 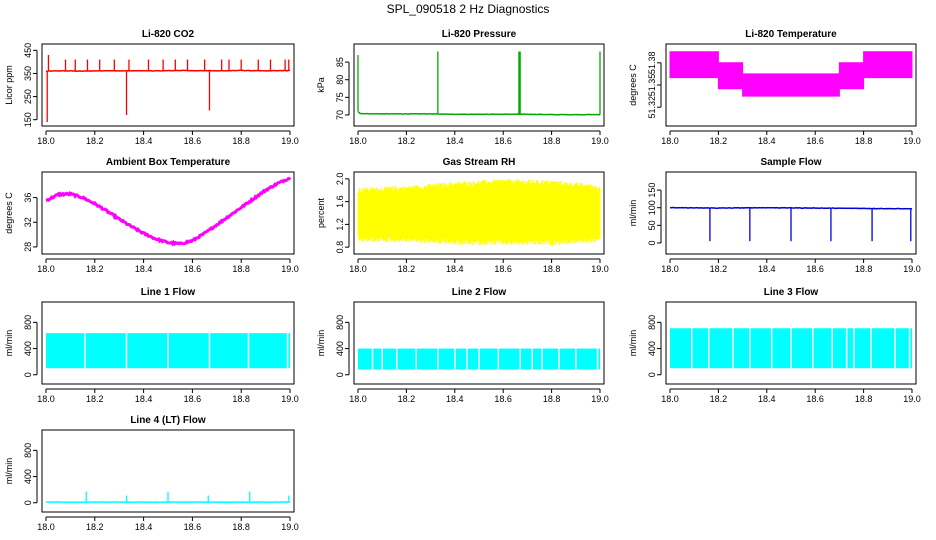 I want to click on y-tick-label: 51.32, so click(x=652, y=107).